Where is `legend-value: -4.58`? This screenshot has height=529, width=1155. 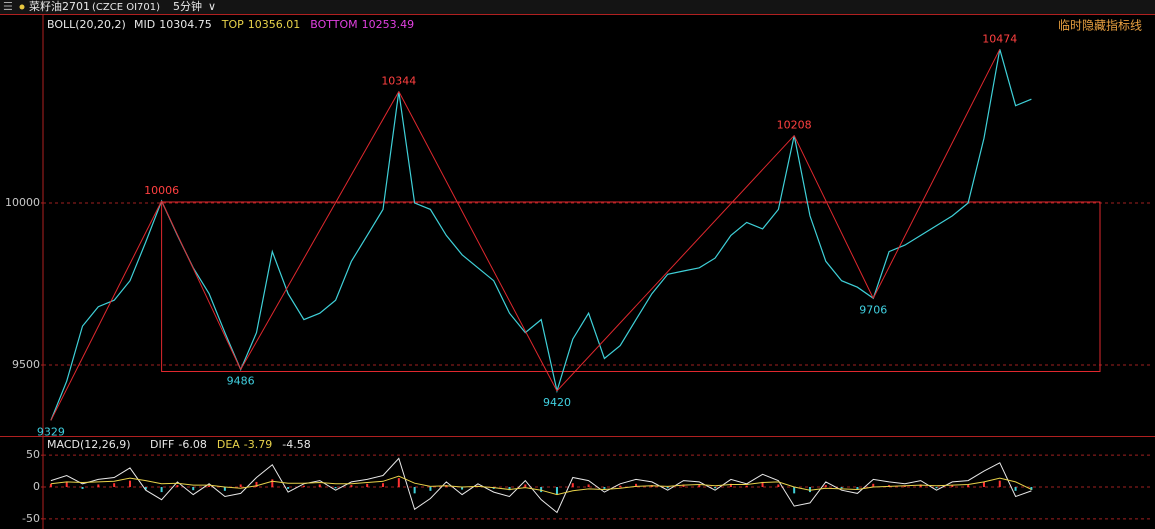
legend-value: -4.58 is located at coordinates (296, 444).